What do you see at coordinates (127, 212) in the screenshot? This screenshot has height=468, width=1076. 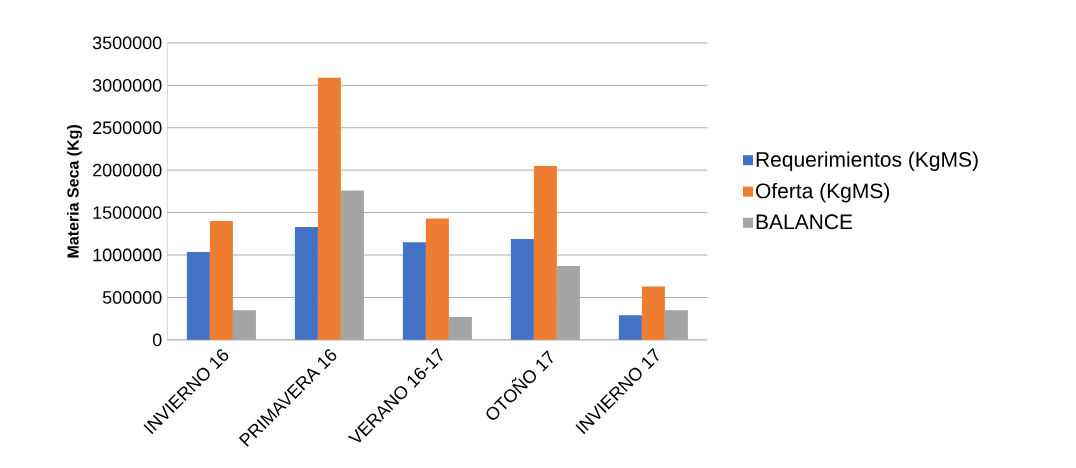 I see `y-tick-label: 1500000` at bounding box center [127, 212].